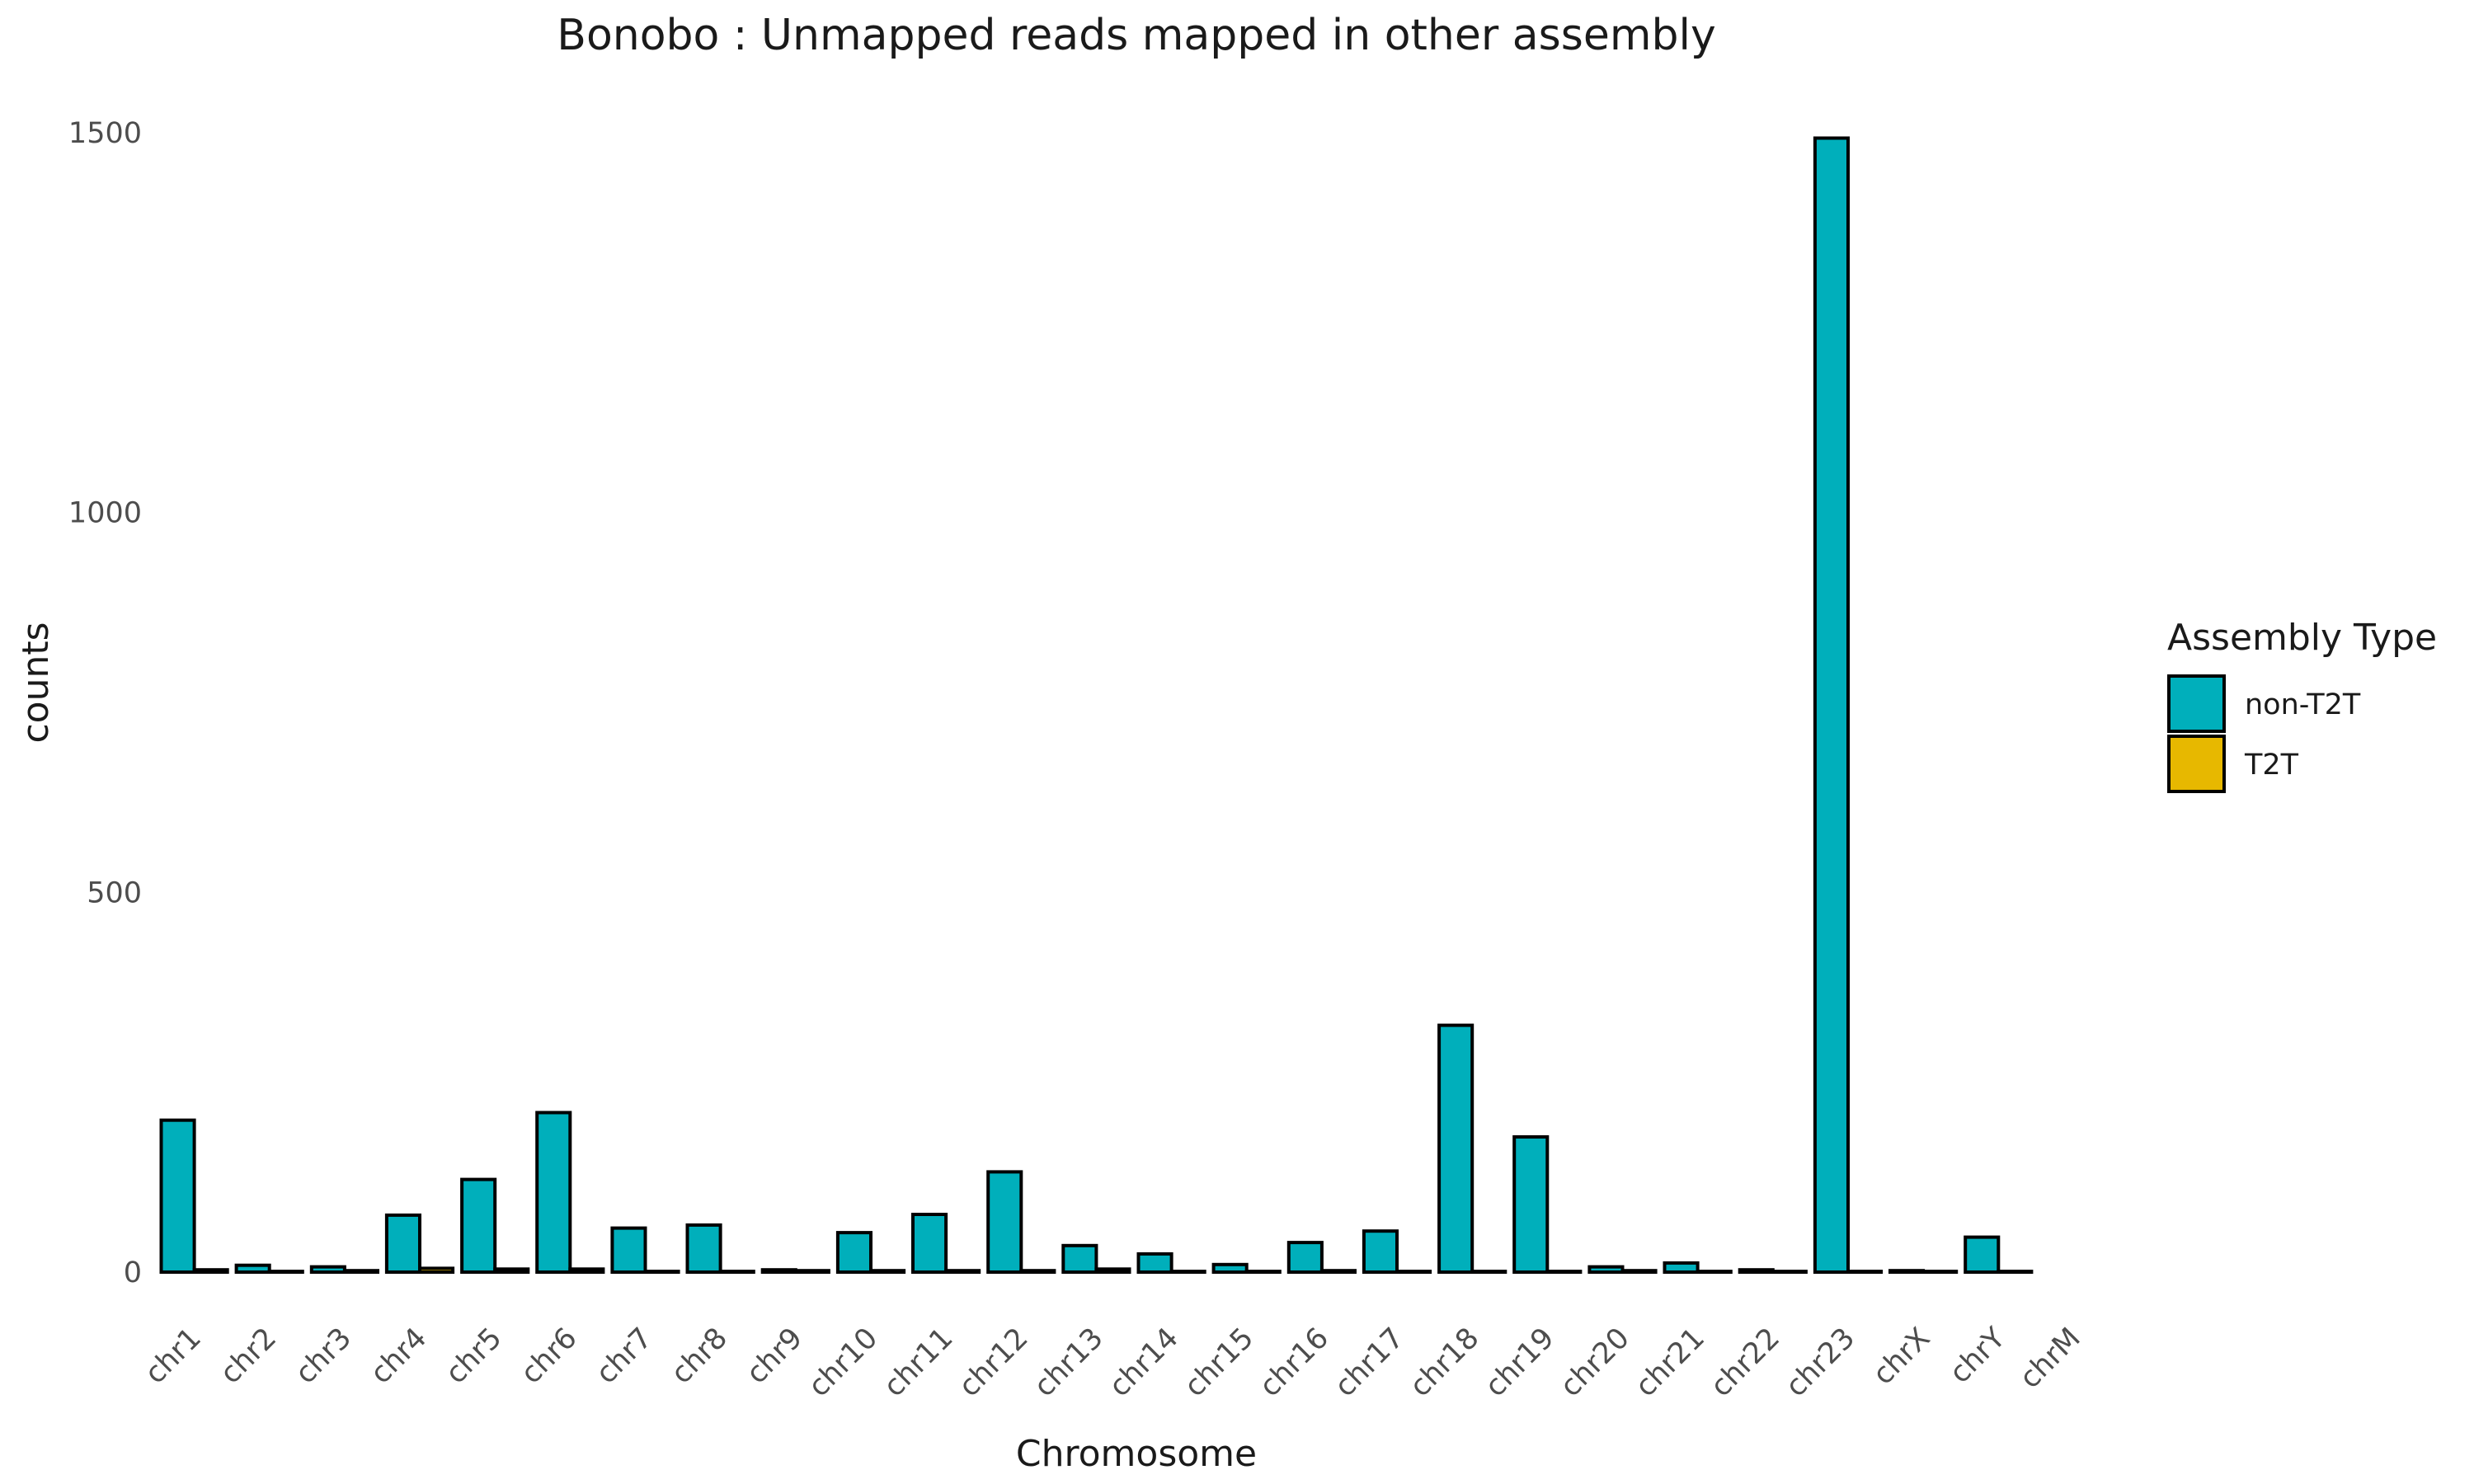  I want to click on bar-T2T-chr1, so click(210, 1271).